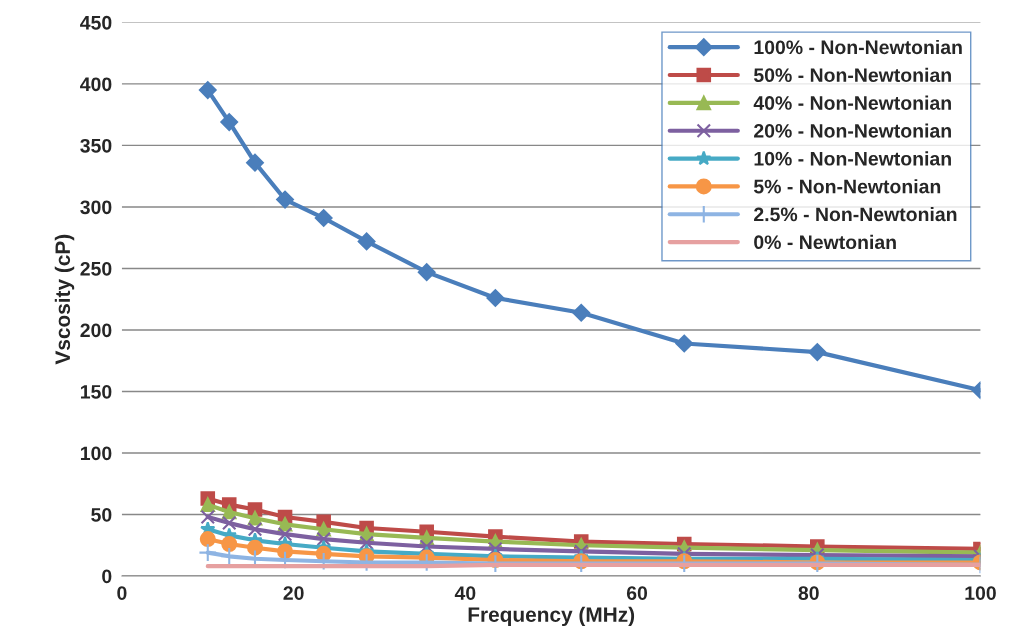 Image resolution: width=1016 pixels, height=640 pixels. What do you see at coordinates (855, 214) in the screenshot?
I see `legend-label: 2.5% - Non-Newtonian` at bounding box center [855, 214].